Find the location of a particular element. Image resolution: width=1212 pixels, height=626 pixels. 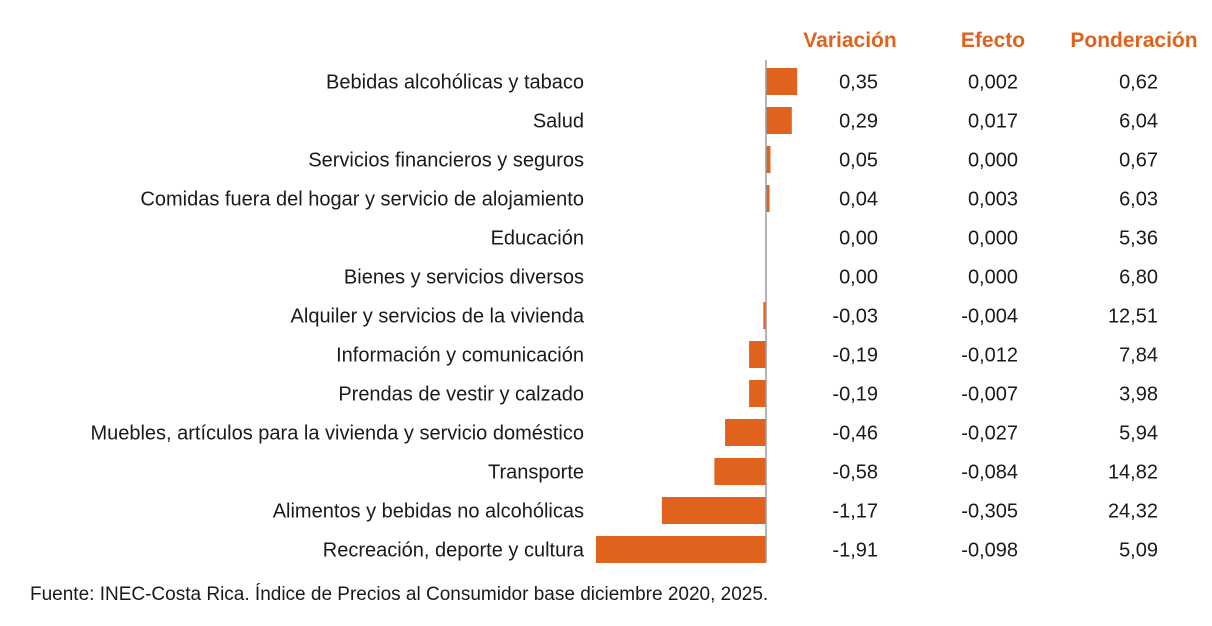

category-label: Alimentos y bebidas no alcohólicas is located at coordinates (428, 512).